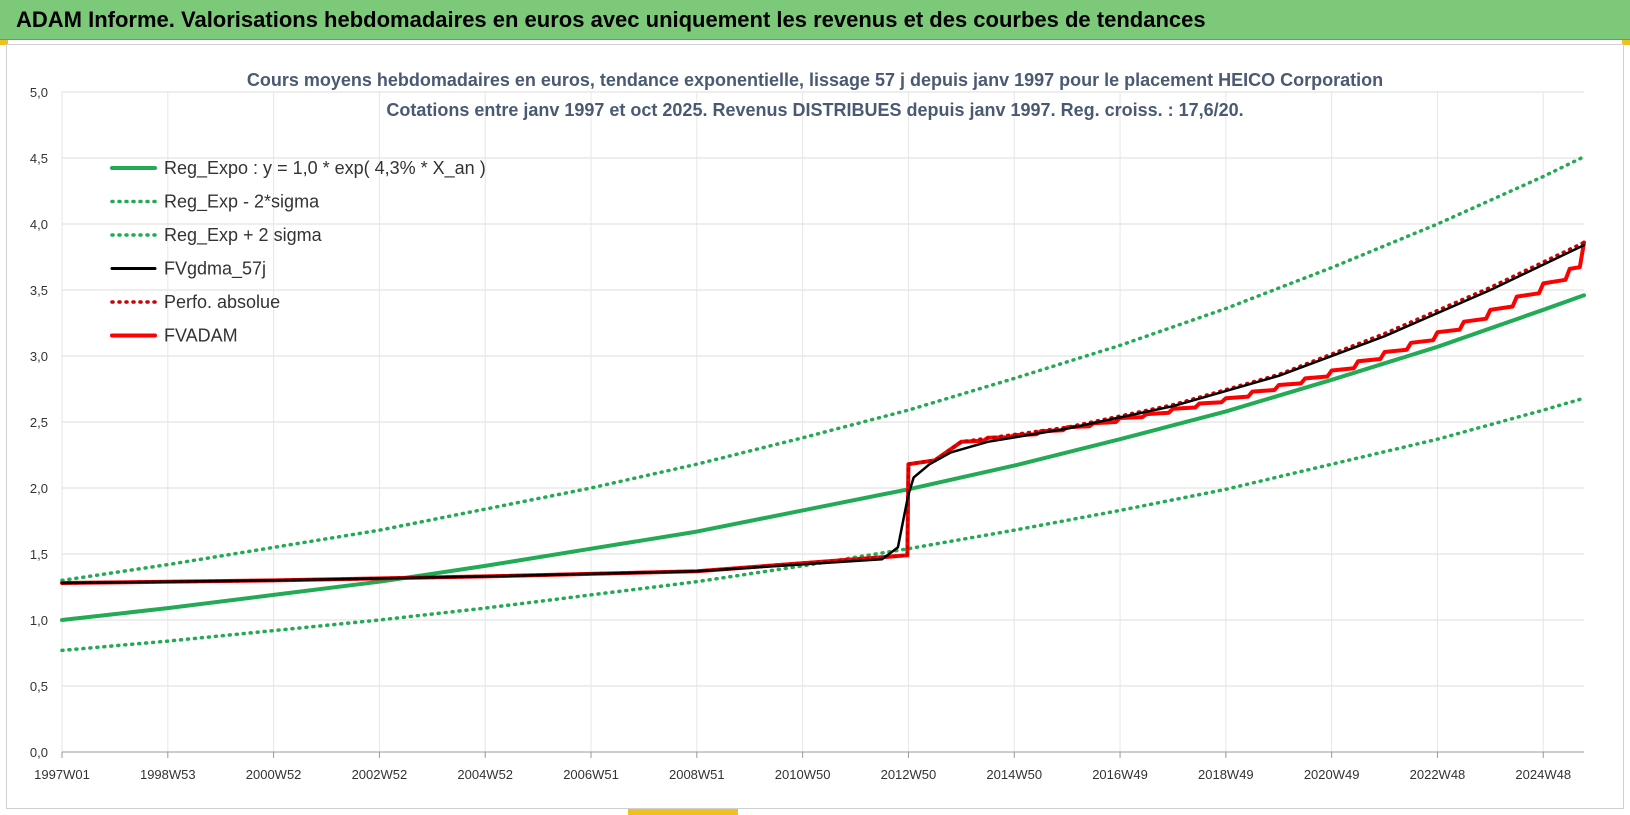 Image resolution: width=1630 pixels, height=815 pixels. Describe the element at coordinates (222, 302) in the screenshot. I see `legend-label: Perfo. absolue` at that location.